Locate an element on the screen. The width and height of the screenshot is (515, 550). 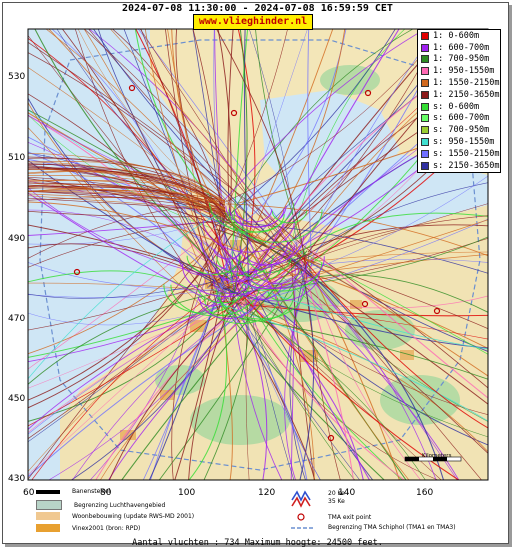
legend-label: 1: 700-950m is located at coordinates (461, 59).